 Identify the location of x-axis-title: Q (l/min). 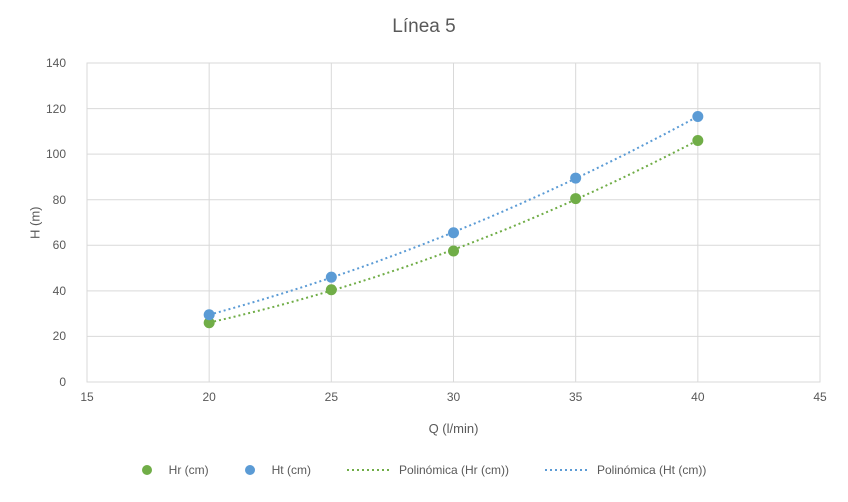
(453, 428).